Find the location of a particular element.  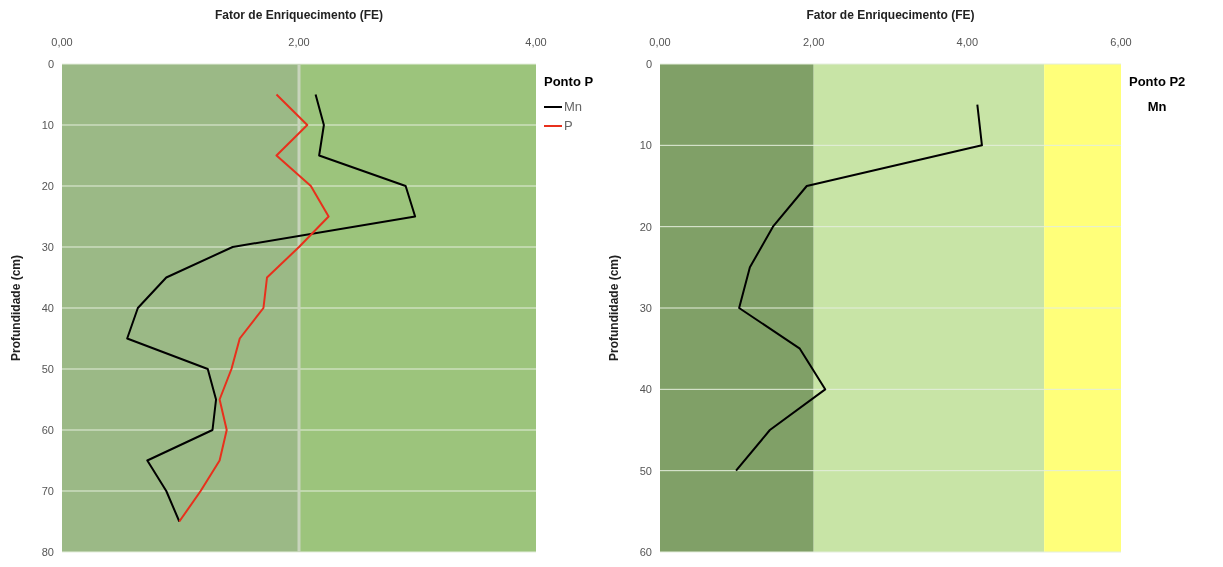

x-tick-label: 6,00 is located at coordinates (1121, 42).